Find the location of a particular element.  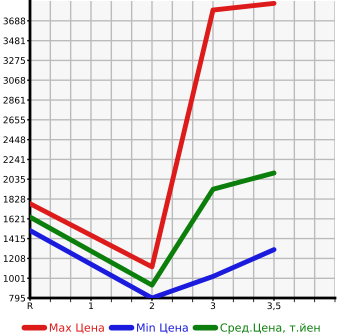

x-tick-label: 3 is located at coordinates (213, 306).